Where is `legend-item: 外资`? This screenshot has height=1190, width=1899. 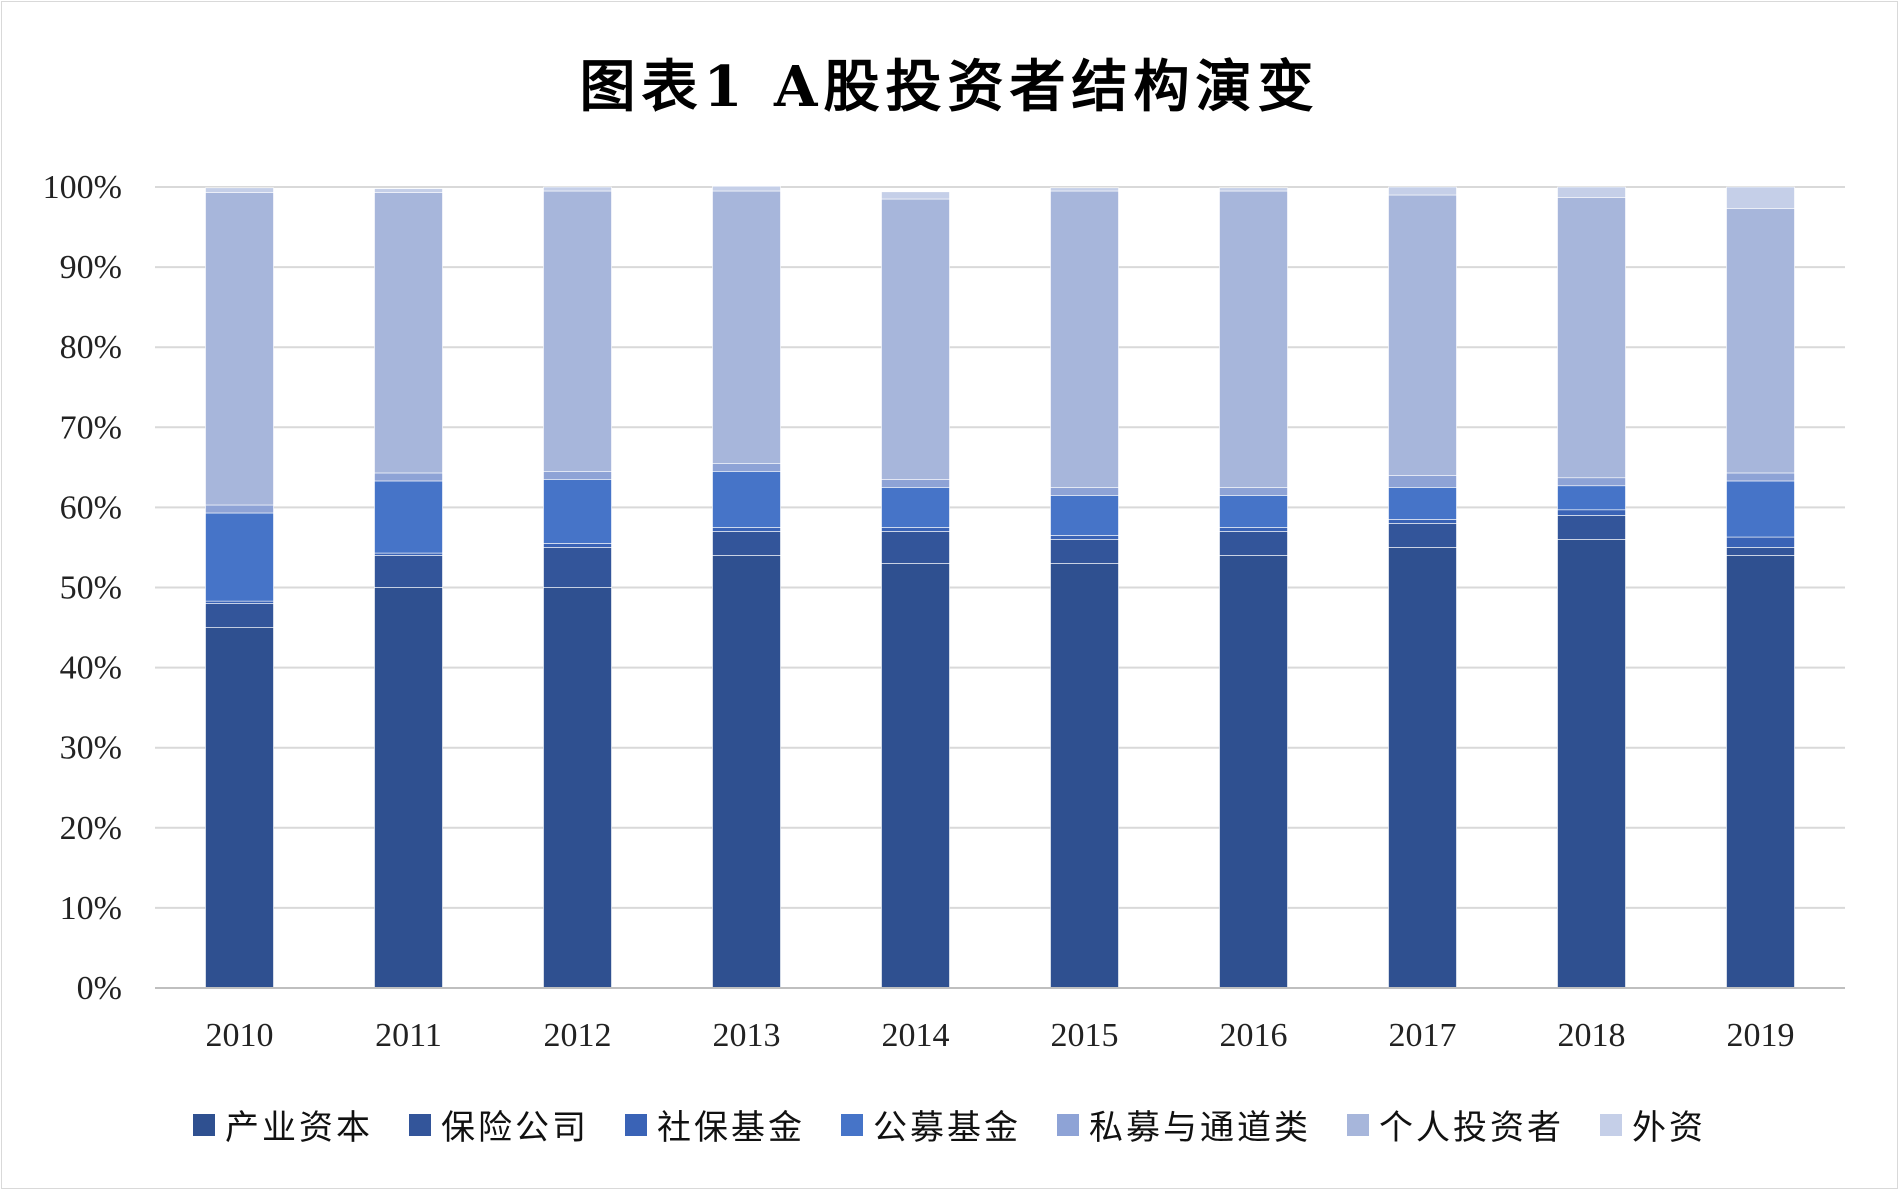
legend-item: 外资 is located at coordinates (1653, 1124).